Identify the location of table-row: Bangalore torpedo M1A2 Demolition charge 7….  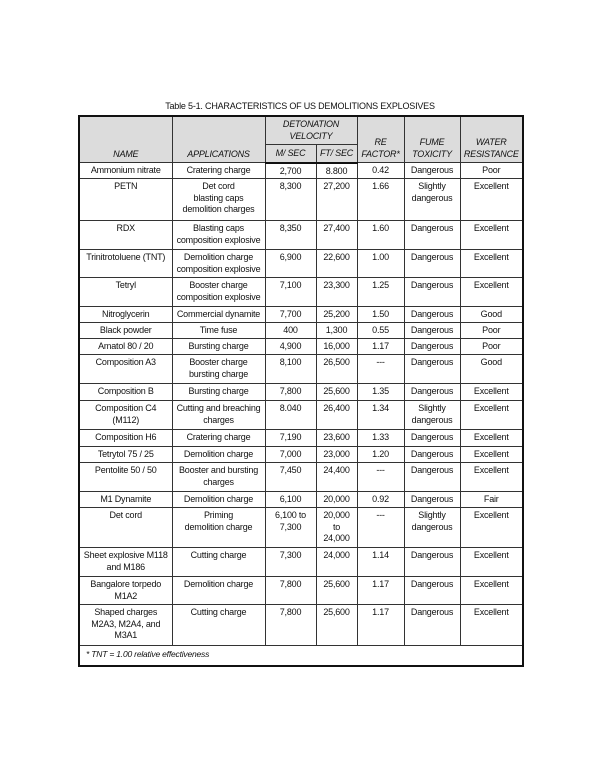
(301, 590).